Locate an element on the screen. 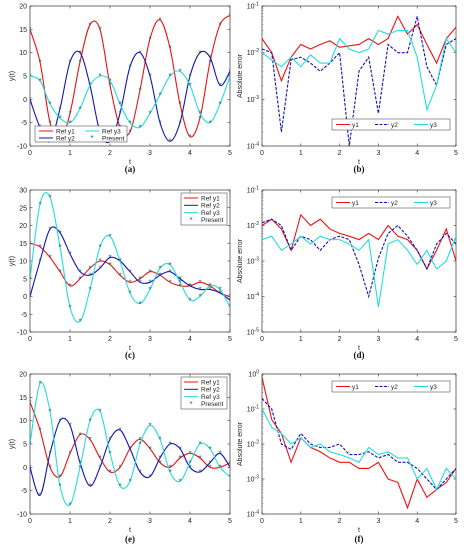 This screenshot has height=550, width=464. y-tick-label: 10⁻⁵ is located at coordinates (253, 332).